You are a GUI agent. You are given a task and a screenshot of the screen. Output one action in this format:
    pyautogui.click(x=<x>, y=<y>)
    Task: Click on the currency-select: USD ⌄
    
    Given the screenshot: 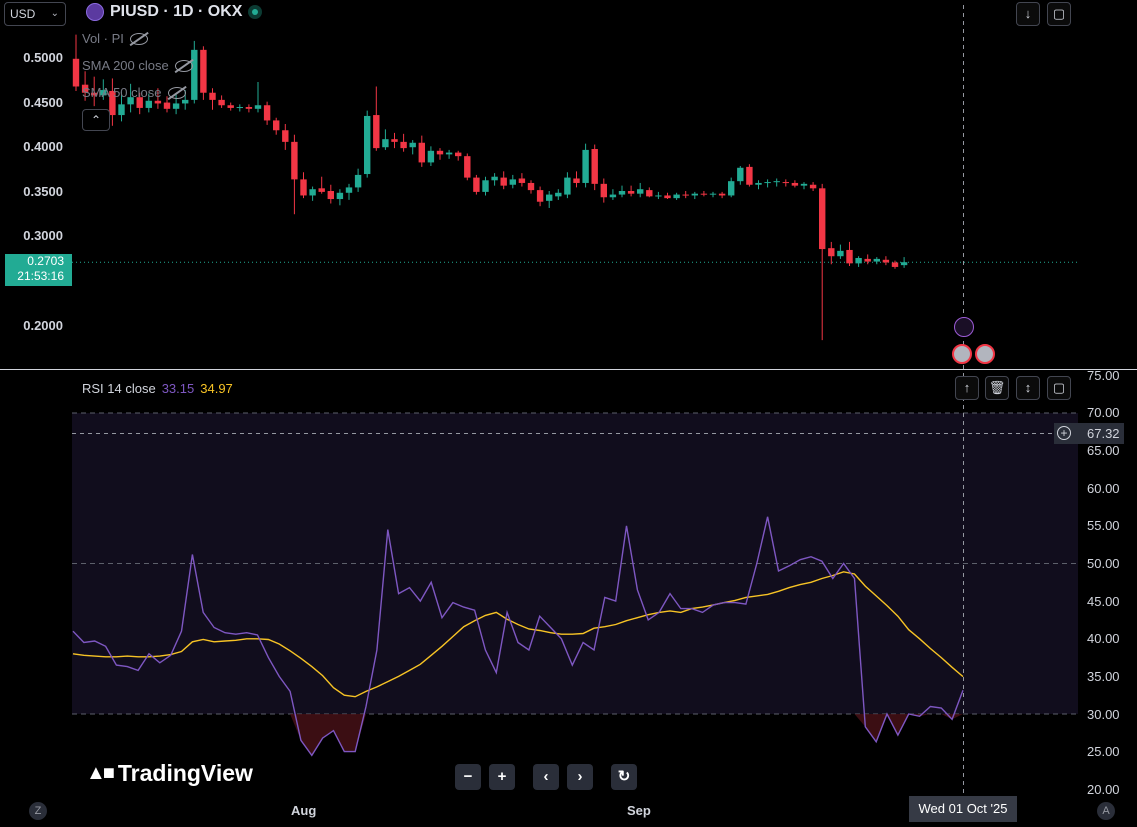 What is the action you would take?
    pyautogui.click(x=35, y=14)
    